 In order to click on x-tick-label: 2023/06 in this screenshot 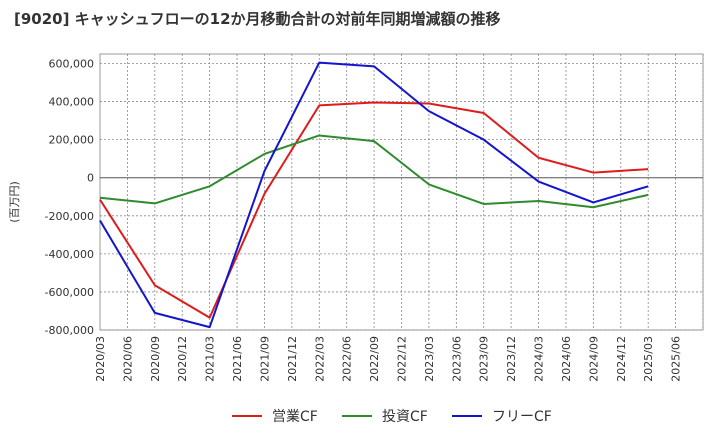, I will do `click(456, 359)`.